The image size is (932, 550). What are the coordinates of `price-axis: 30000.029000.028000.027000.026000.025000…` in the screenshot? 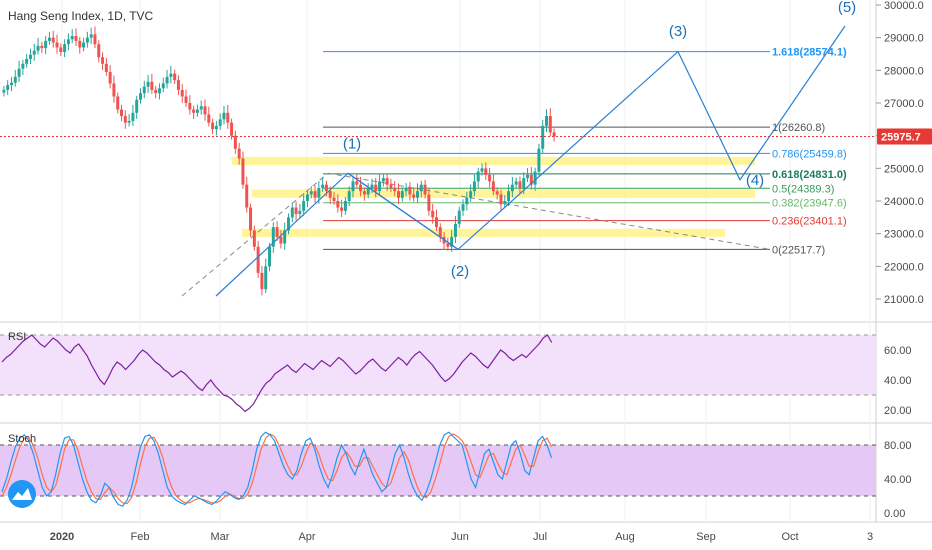 It's located at (900, 153).